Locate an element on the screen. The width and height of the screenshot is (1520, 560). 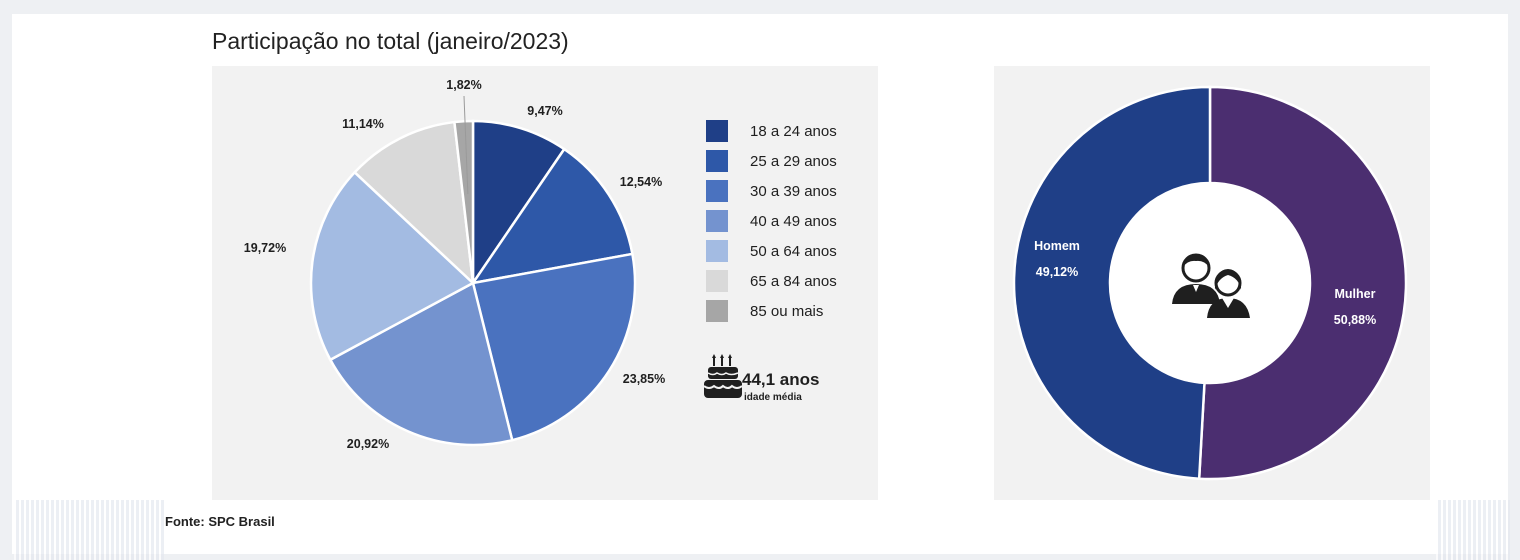
legend-item-65-a-84-anos: 65 a 84 anos is located at coordinates (771, 281).